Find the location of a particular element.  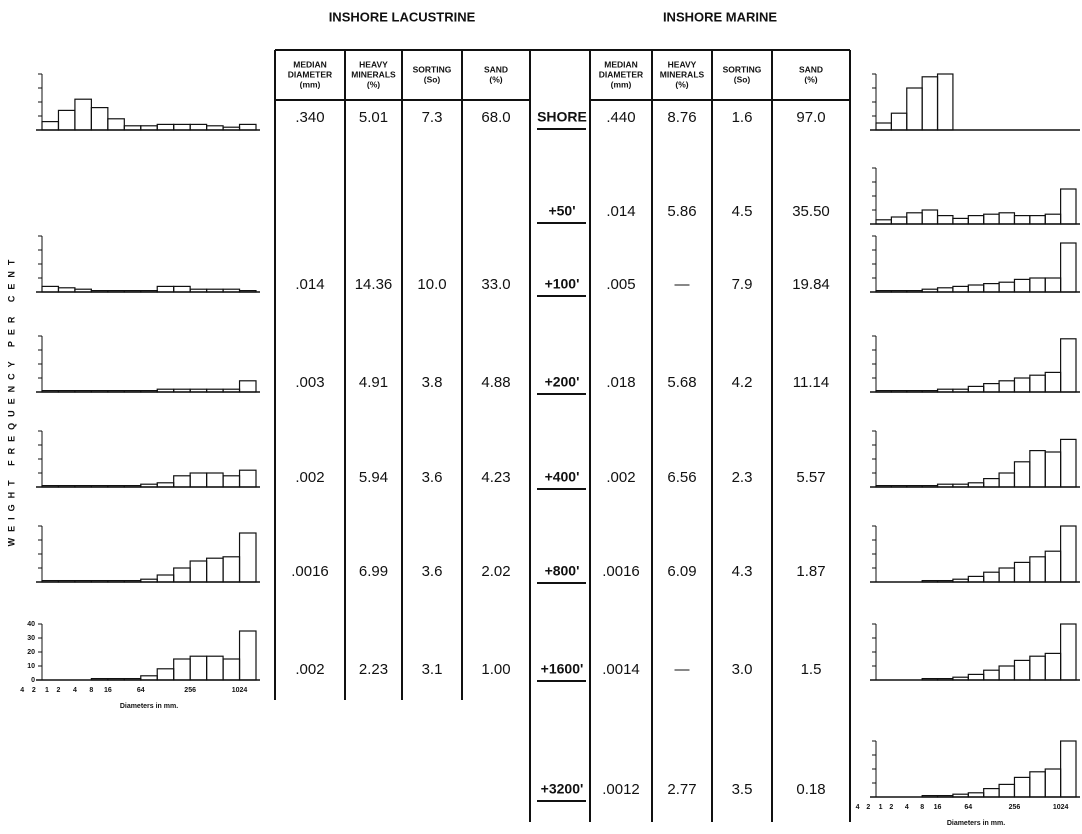

table-value: 0.18 is located at coordinates (810, 789).